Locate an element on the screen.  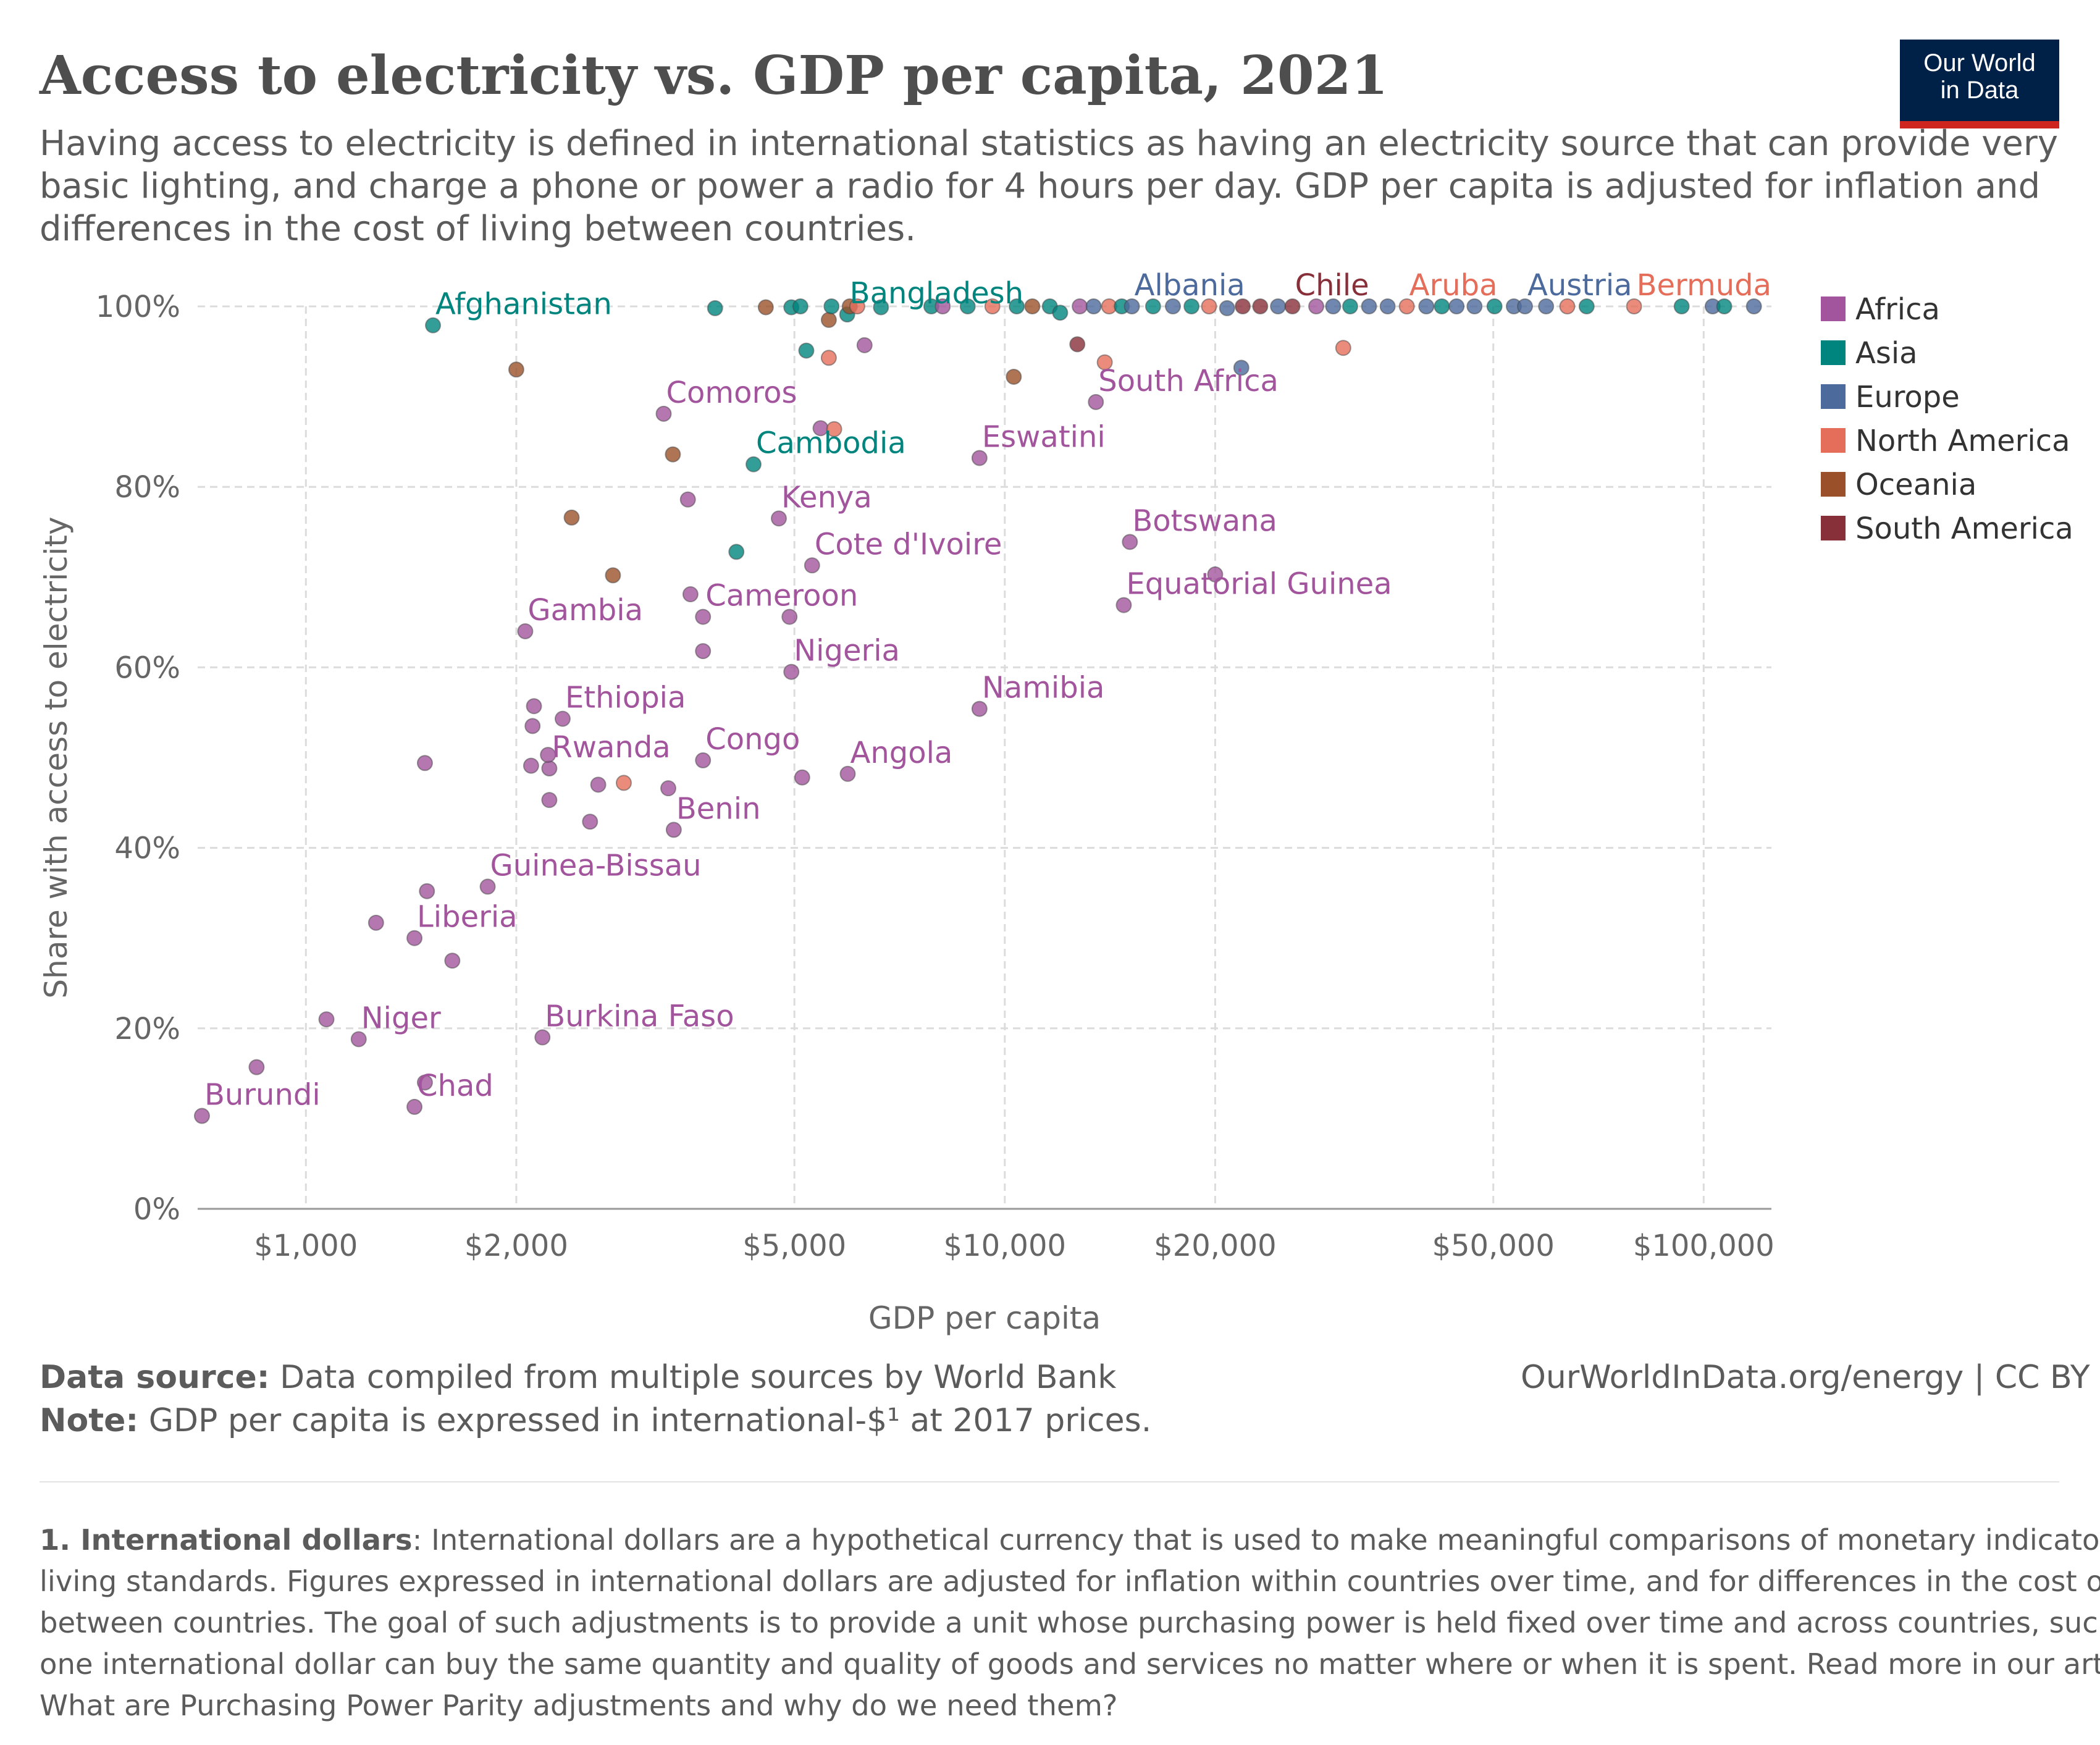
point-label-chile: Chile is located at coordinates (1332, 285).